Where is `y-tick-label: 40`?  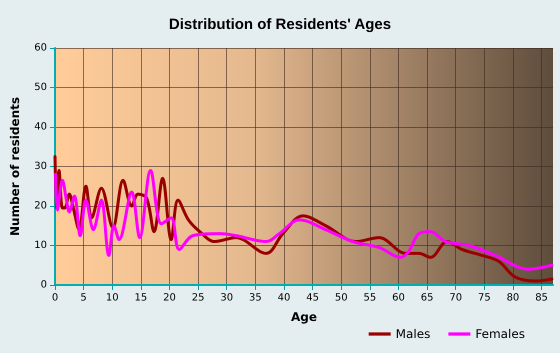
y-tick-label: 40 is located at coordinates (40, 127).